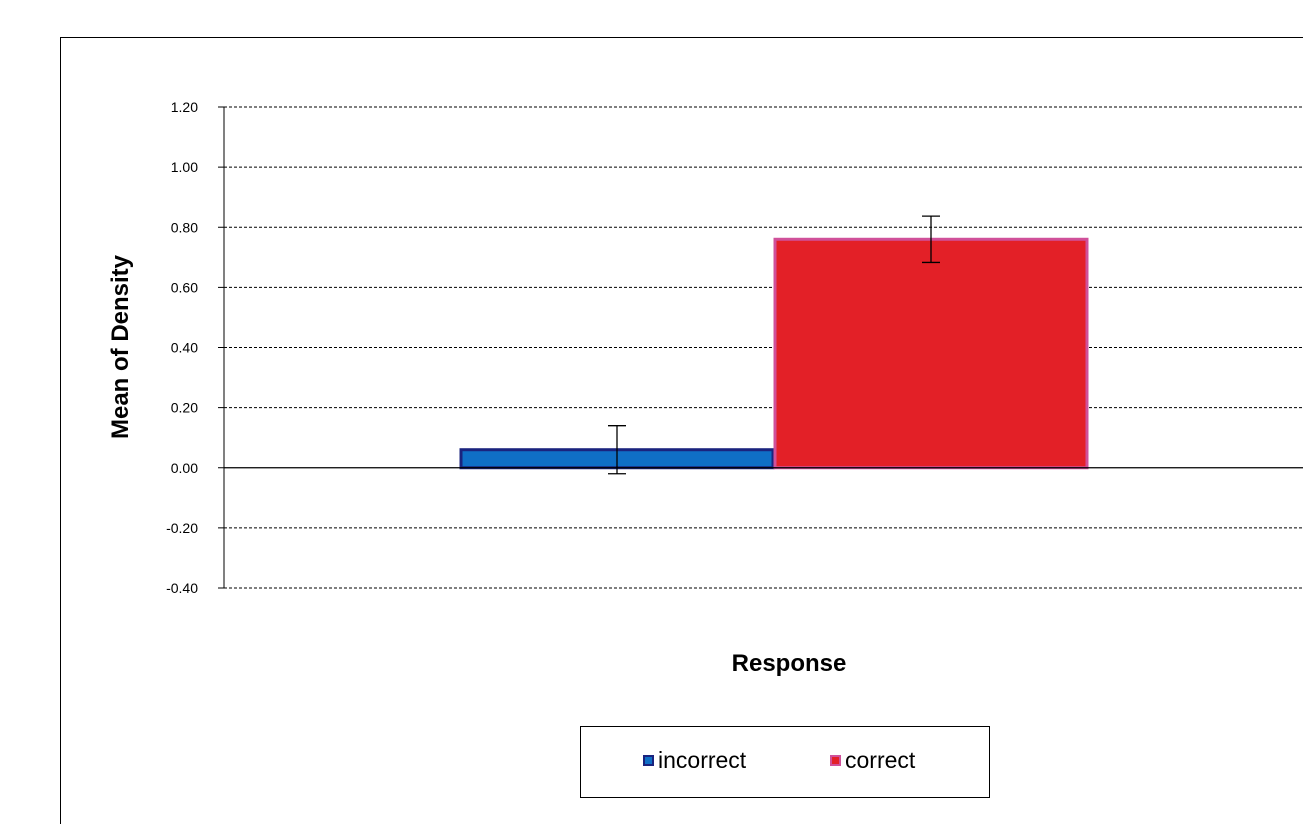  I want to click on y-axis-title: Mean of Density, so click(120, 346).